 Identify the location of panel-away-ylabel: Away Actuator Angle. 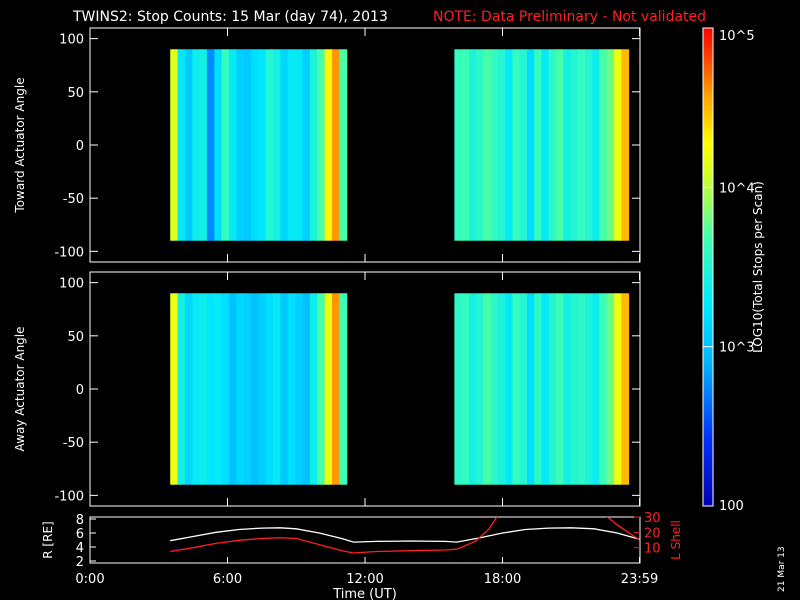
(20, 388).